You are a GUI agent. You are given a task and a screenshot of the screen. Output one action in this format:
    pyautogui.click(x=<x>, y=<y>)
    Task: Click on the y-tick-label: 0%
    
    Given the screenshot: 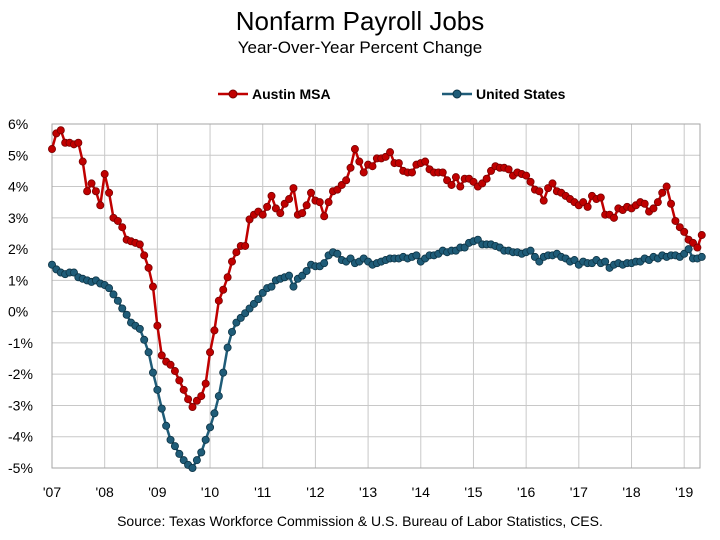 What is the action you would take?
    pyautogui.click(x=18, y=312)
    